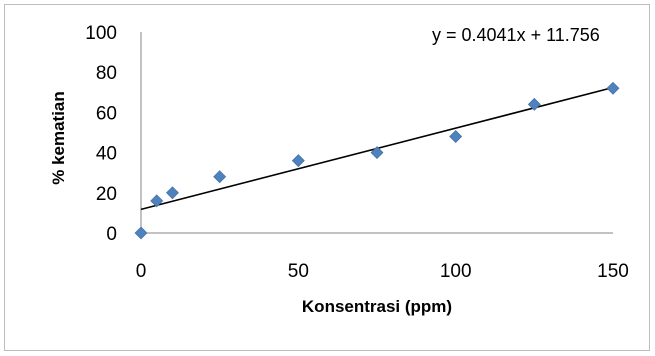 Image resolution: width=655 pixels, height=356 pixels. What do you see at coordinates (106, 113) in the screenshot?
I see `y-tick-label: 60` at bounding box center [106, 113].